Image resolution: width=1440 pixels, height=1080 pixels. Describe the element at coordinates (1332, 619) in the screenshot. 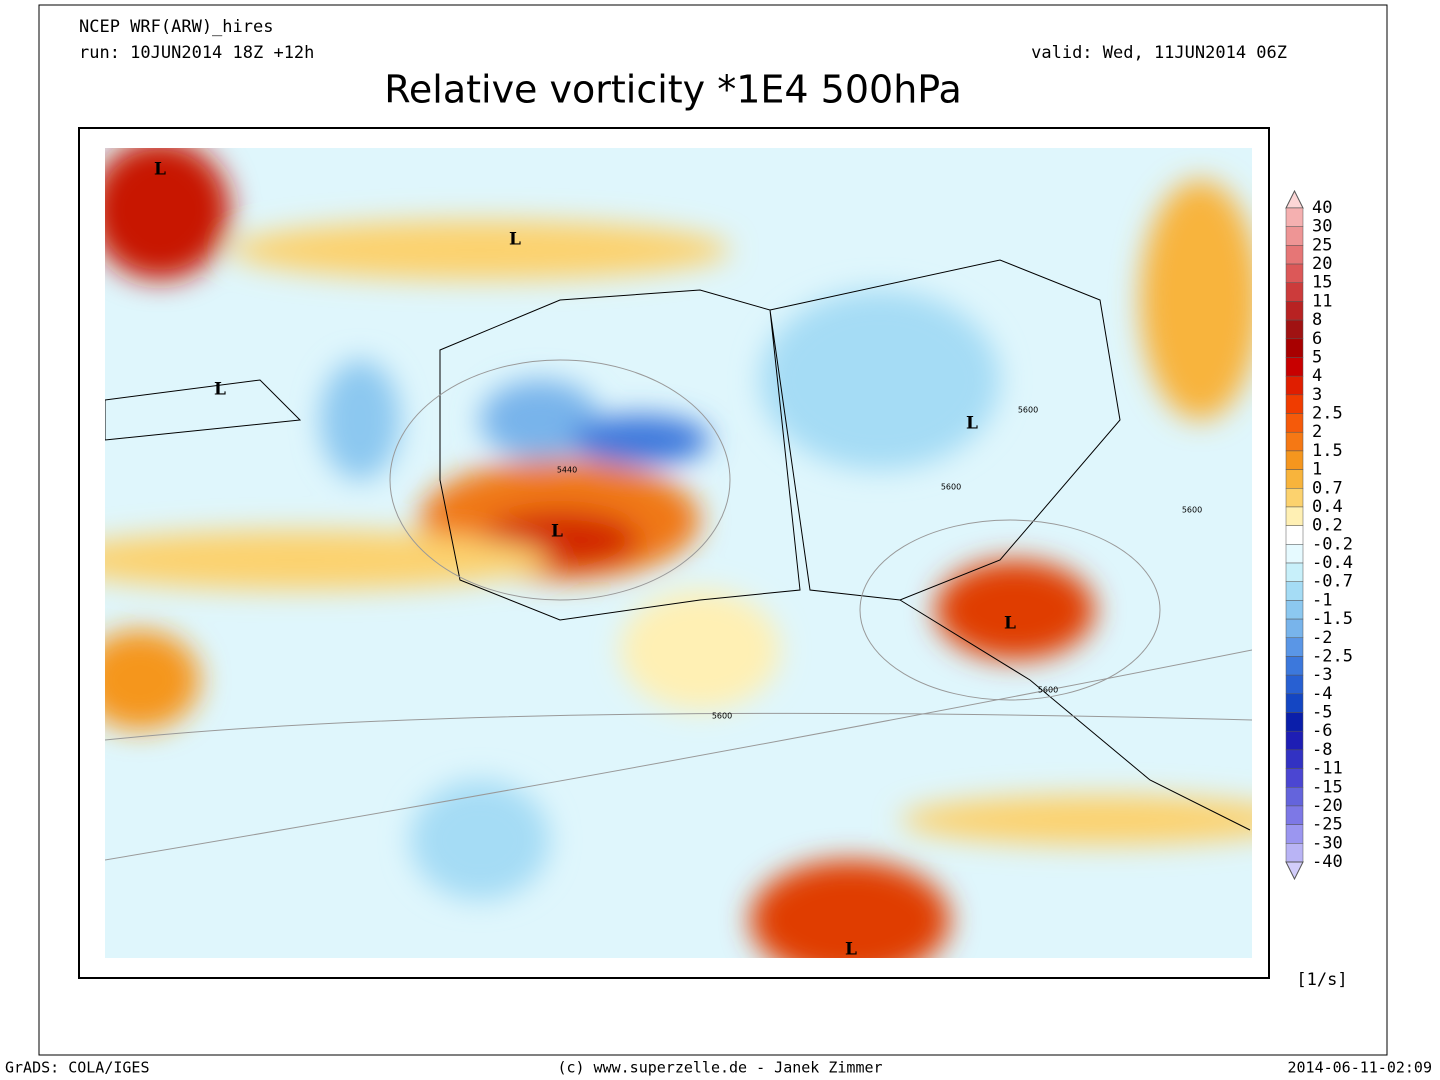

I see `colorbar-label: -1.5` at that location.